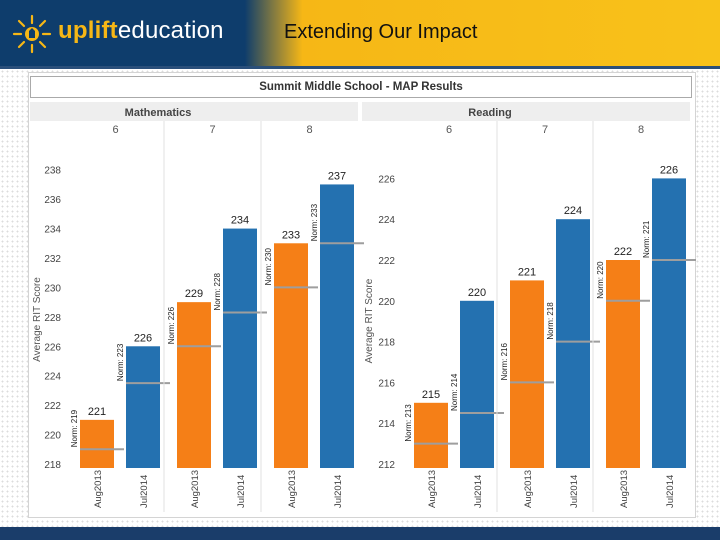  I want to click on bar-value-label: 233, so click(291, 235).